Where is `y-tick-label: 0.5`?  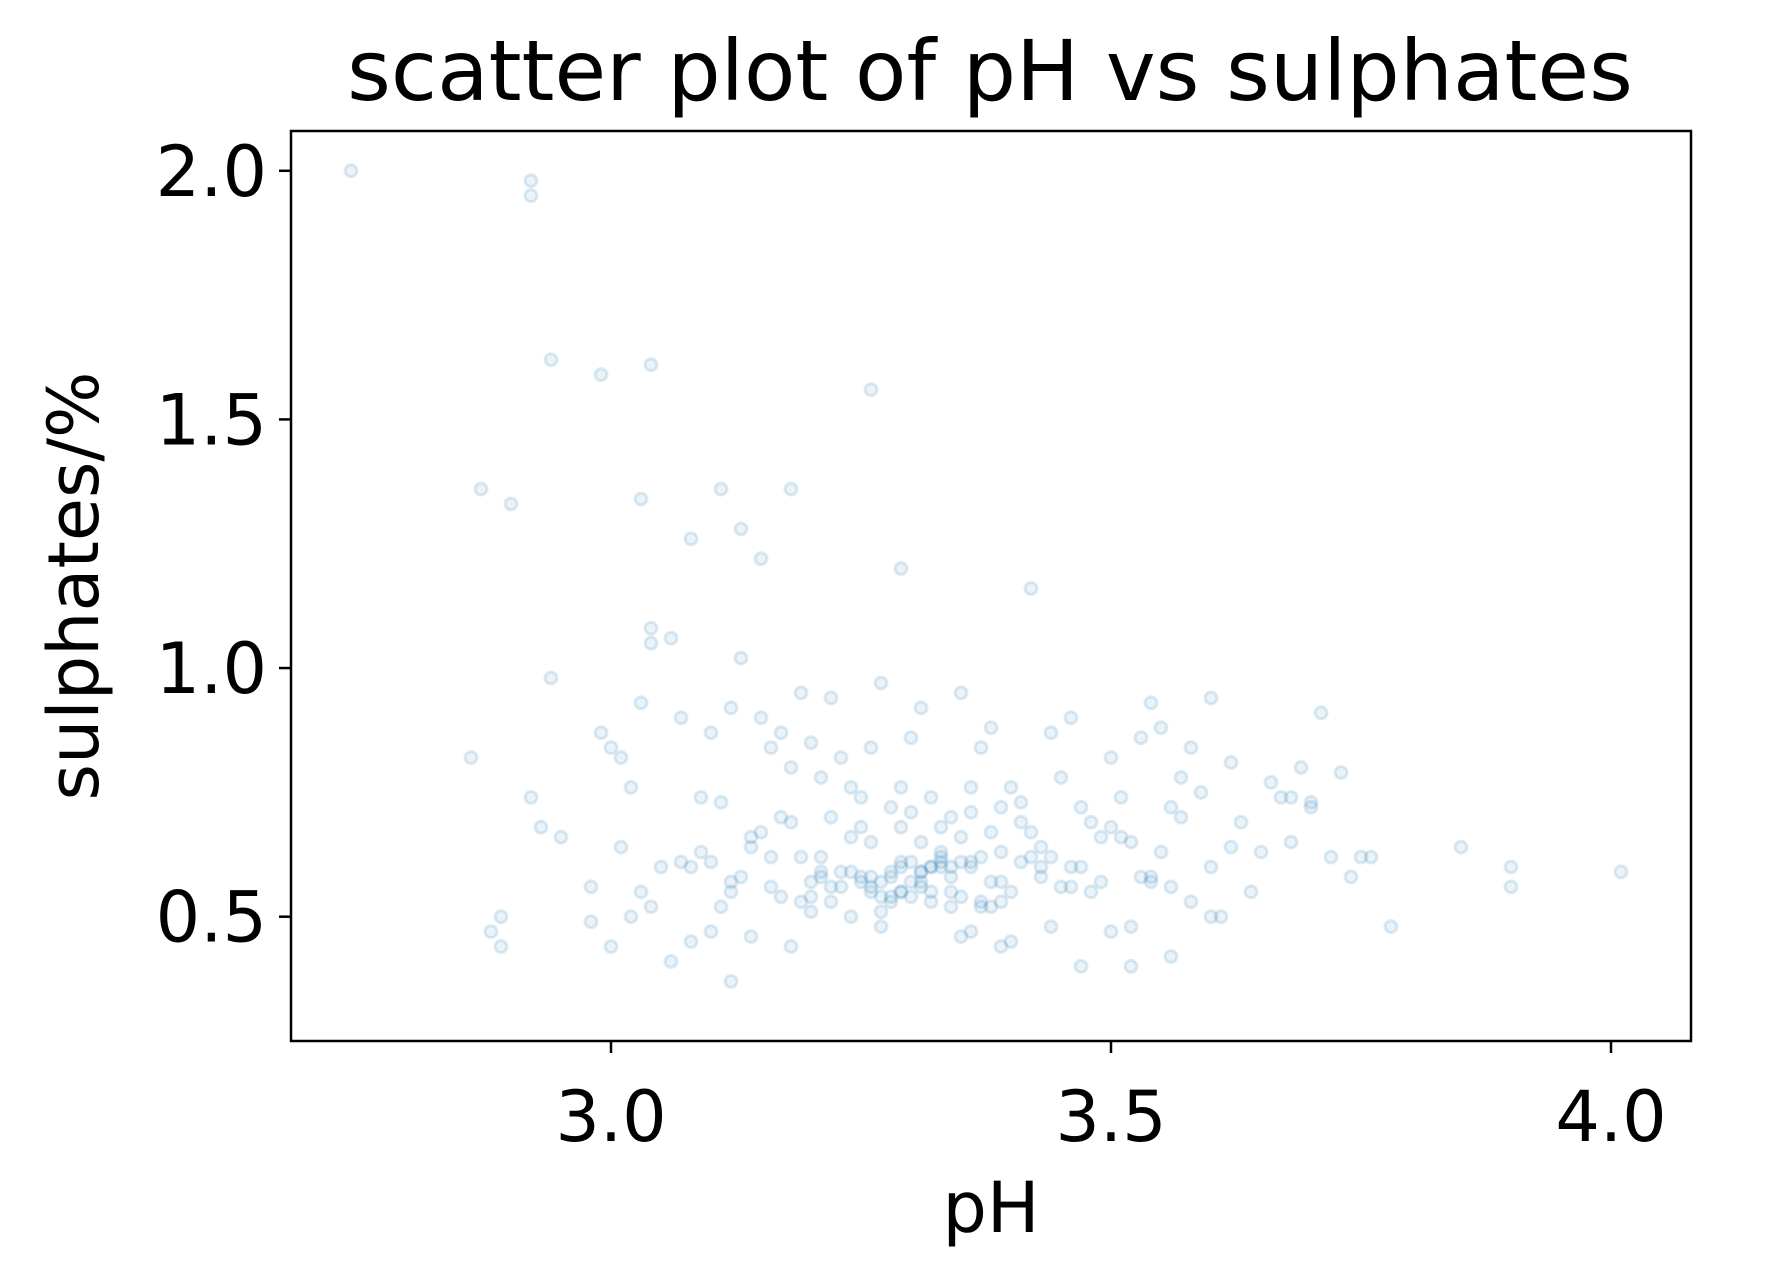 y-tick-label: 0.5 is located at coordinates (211, 918).